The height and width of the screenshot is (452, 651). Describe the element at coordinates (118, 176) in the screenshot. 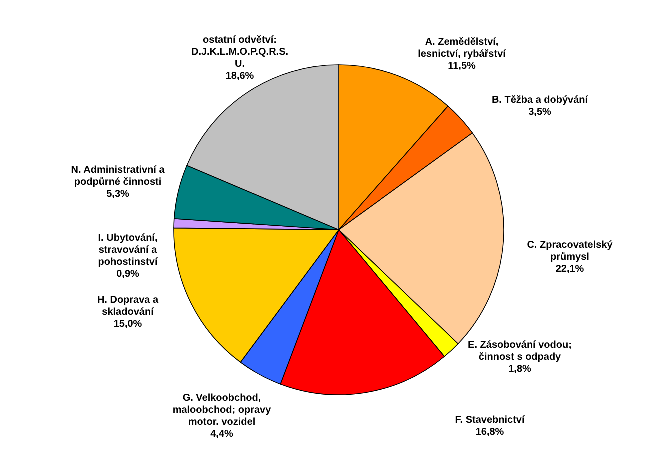

I see `slice-label: N. Administrativní a podpůrné činnosti` at that location.